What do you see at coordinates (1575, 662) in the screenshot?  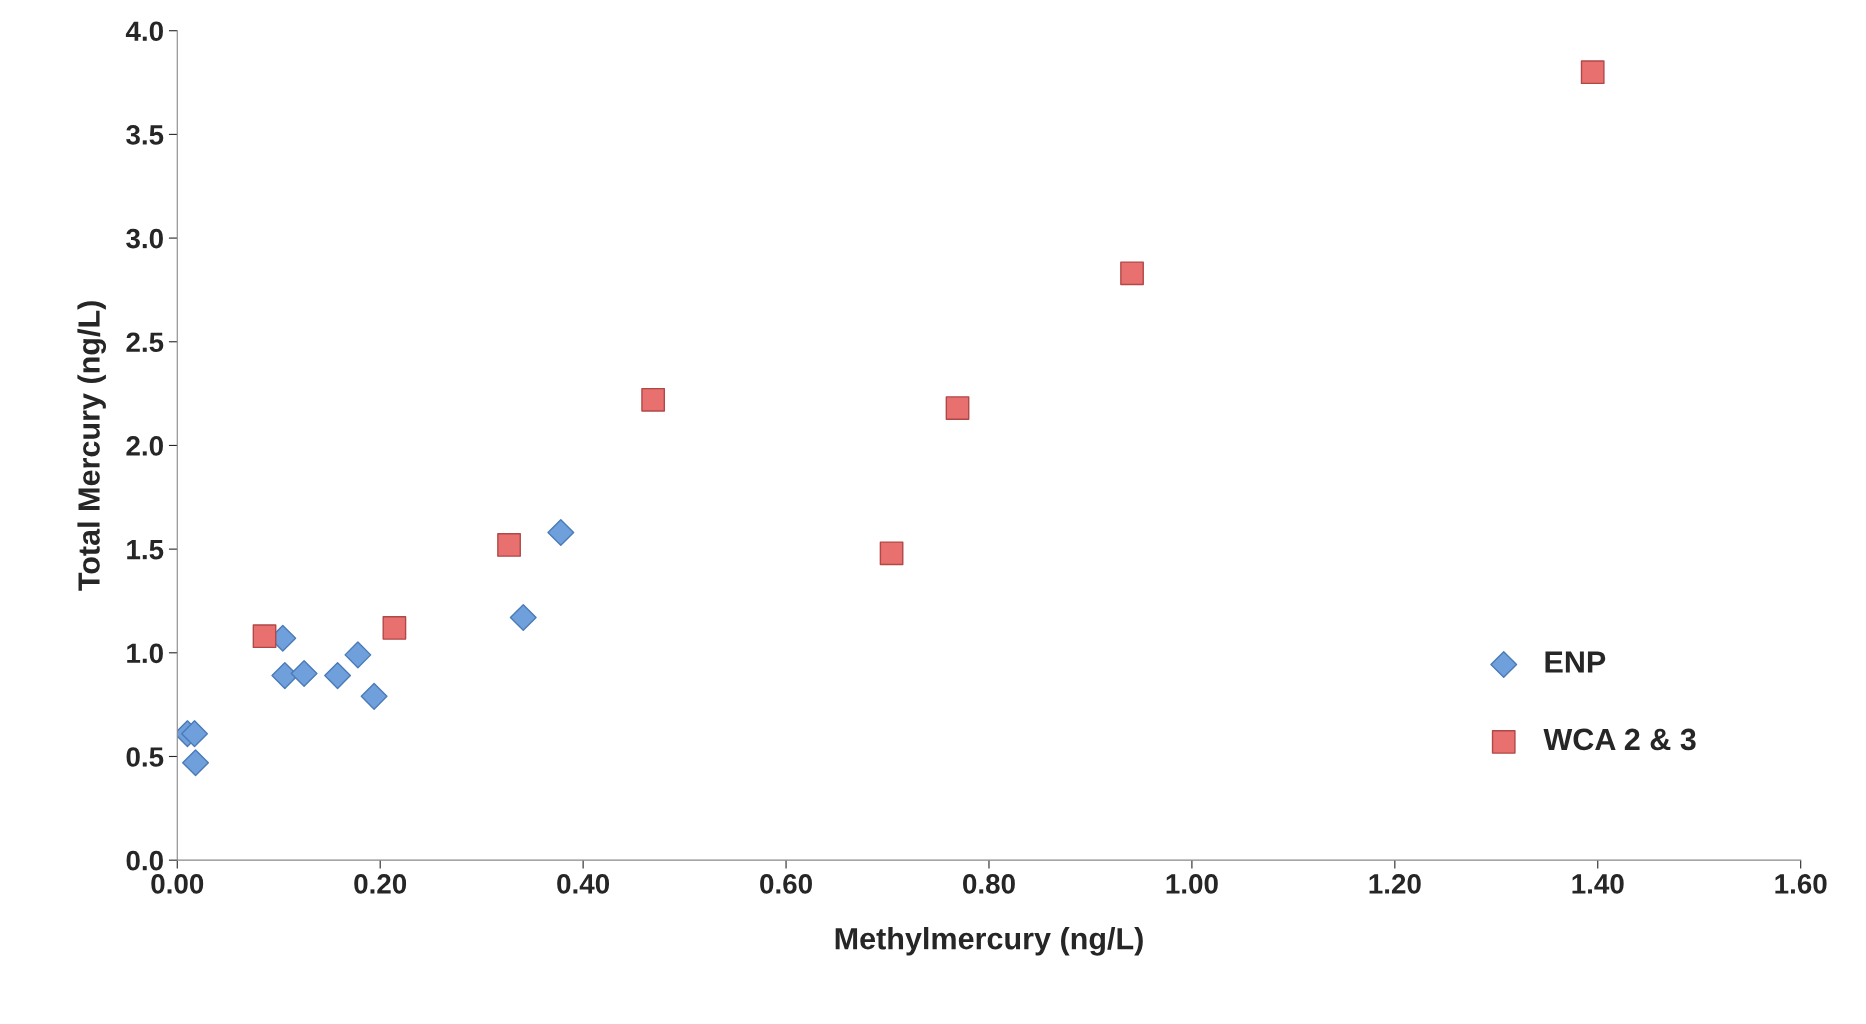 I see `legend-label: ENP` at bounding box center [1575, 662].